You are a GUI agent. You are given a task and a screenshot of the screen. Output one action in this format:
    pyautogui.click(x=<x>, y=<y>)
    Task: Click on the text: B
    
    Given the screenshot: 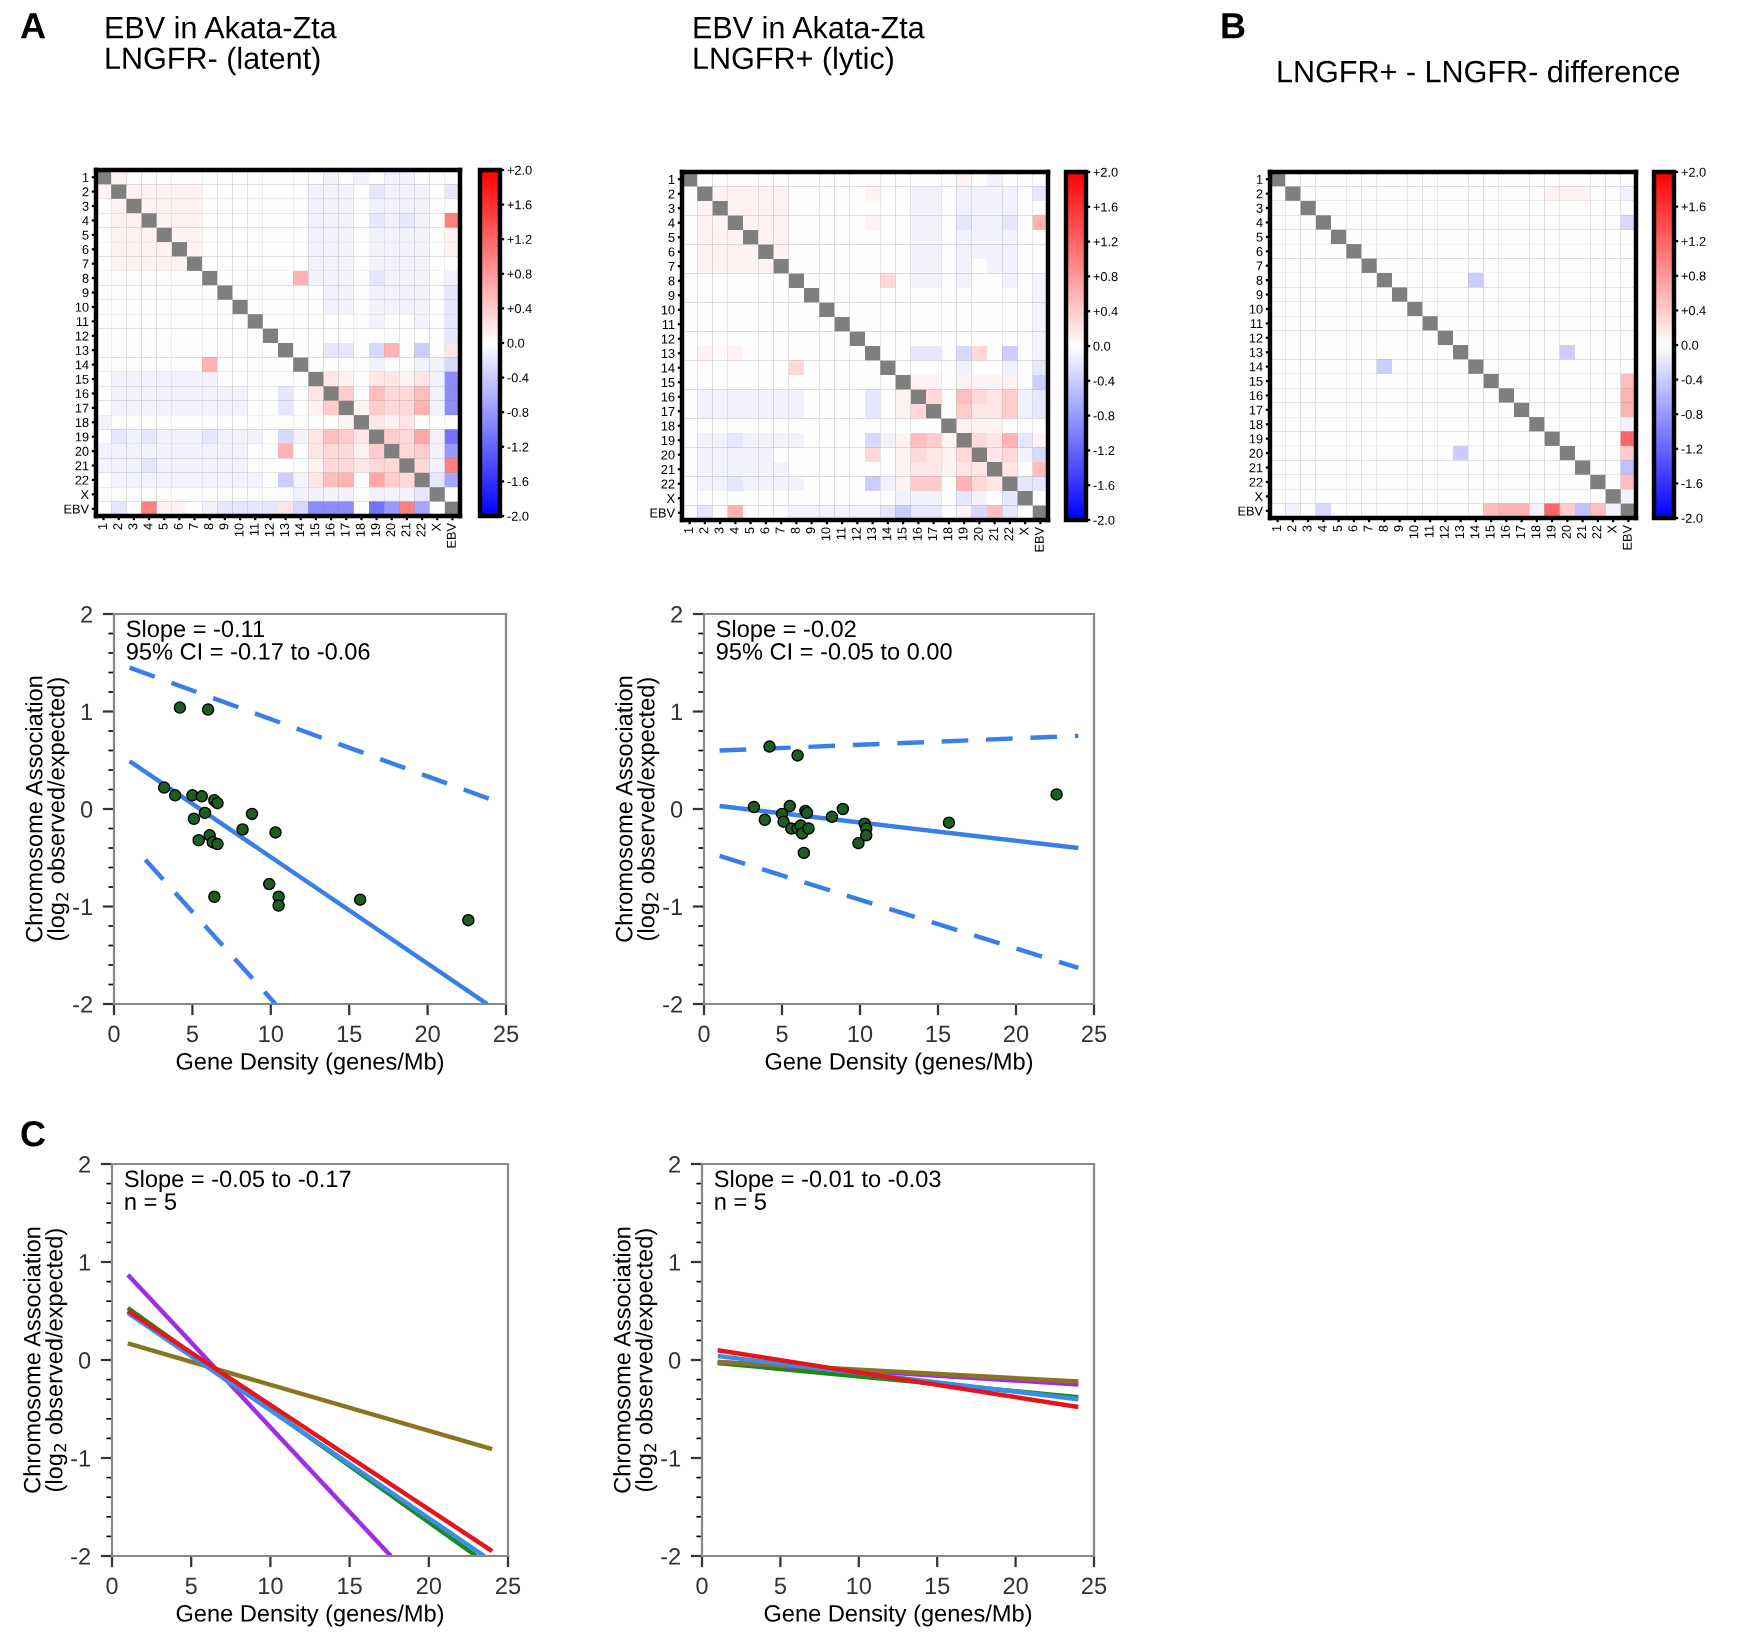 What is the action you would take?
    pyautogui.click(x=1233, y=26)
    